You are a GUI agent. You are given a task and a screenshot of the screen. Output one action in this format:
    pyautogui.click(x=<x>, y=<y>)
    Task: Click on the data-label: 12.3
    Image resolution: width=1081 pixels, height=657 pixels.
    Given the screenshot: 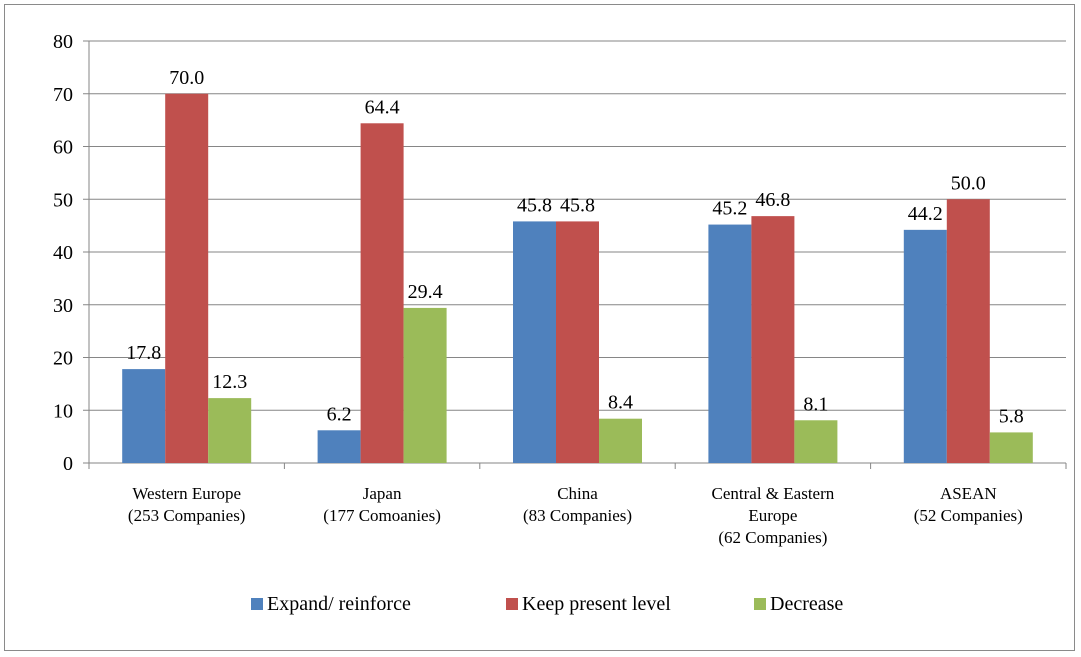 What is the action you would take?
    pyautogui.click(x=229, y=382)
    